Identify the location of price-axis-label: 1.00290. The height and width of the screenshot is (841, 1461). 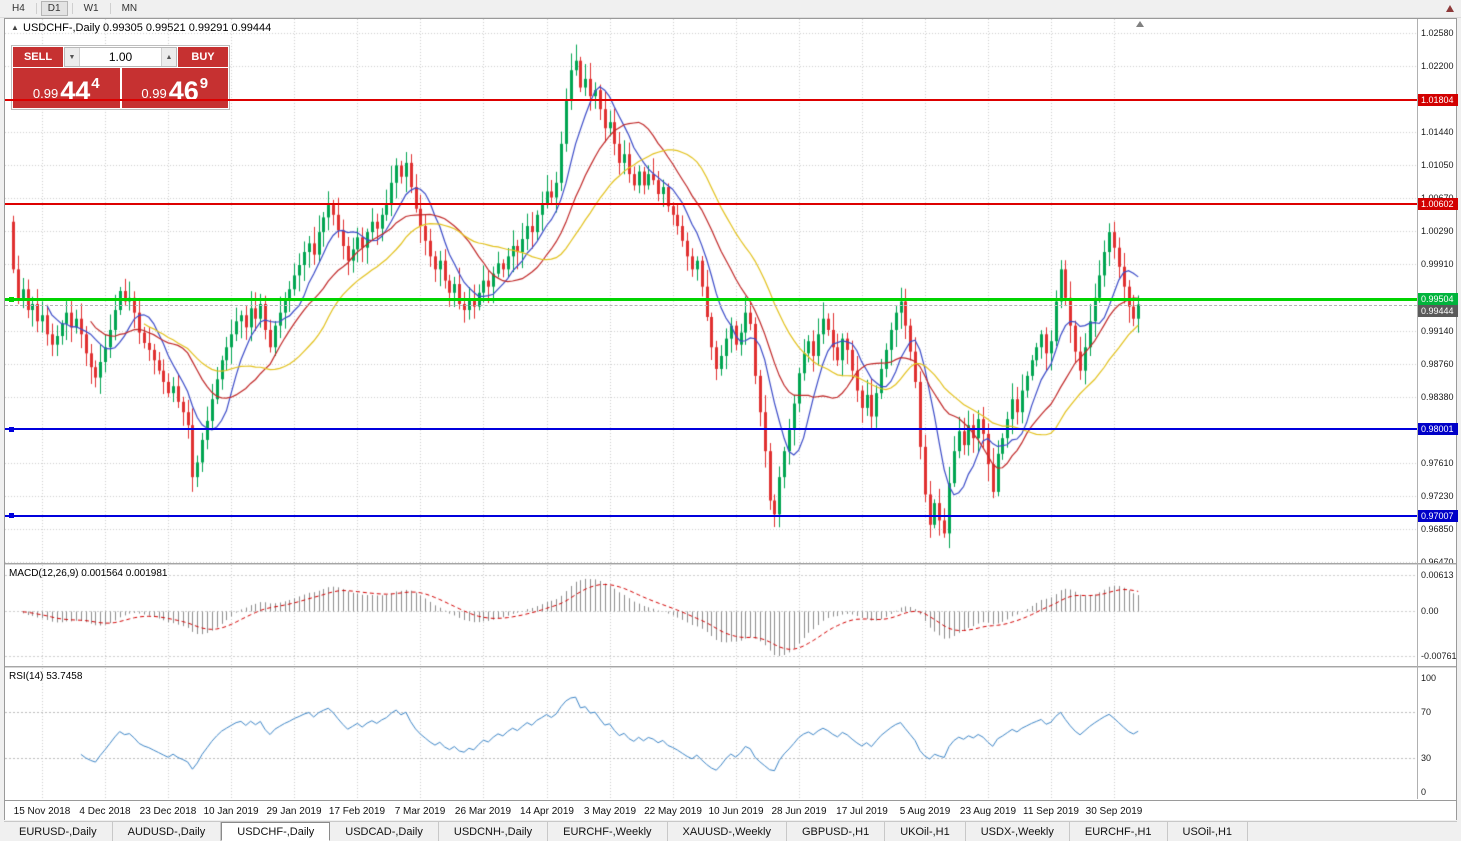
(1437, 231).